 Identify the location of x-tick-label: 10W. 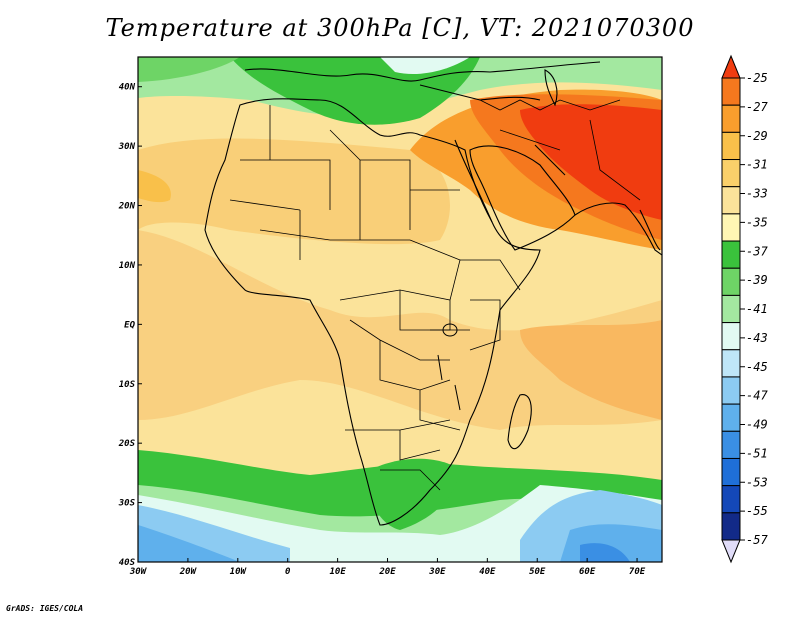
(239, 572).